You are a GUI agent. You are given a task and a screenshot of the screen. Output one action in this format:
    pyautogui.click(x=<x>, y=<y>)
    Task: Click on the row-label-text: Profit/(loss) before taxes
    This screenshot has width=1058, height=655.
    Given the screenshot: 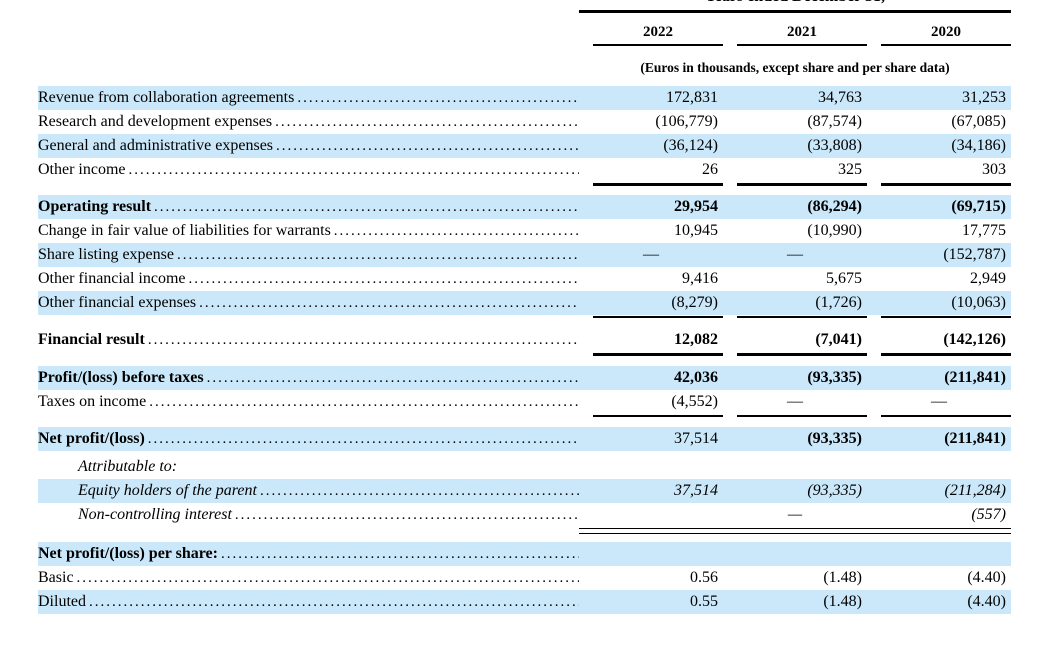 What is the action you would take?
    pyautogui.click(x=121, y=377)
    